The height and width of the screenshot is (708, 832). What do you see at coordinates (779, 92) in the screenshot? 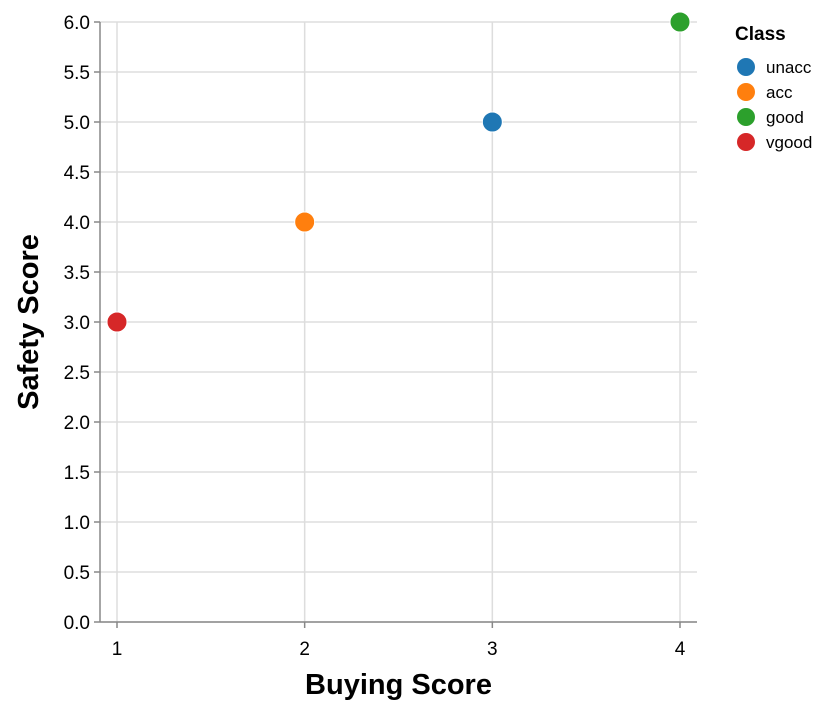
I see `legend-label-acc: acc` at bounding box center [779, 92].